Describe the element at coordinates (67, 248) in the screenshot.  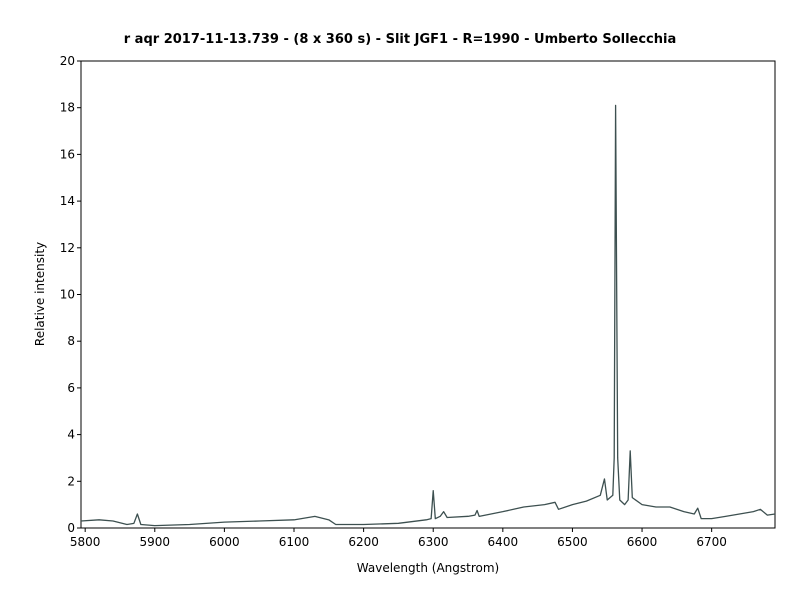
I see `y-tick-label: 12` at that location.